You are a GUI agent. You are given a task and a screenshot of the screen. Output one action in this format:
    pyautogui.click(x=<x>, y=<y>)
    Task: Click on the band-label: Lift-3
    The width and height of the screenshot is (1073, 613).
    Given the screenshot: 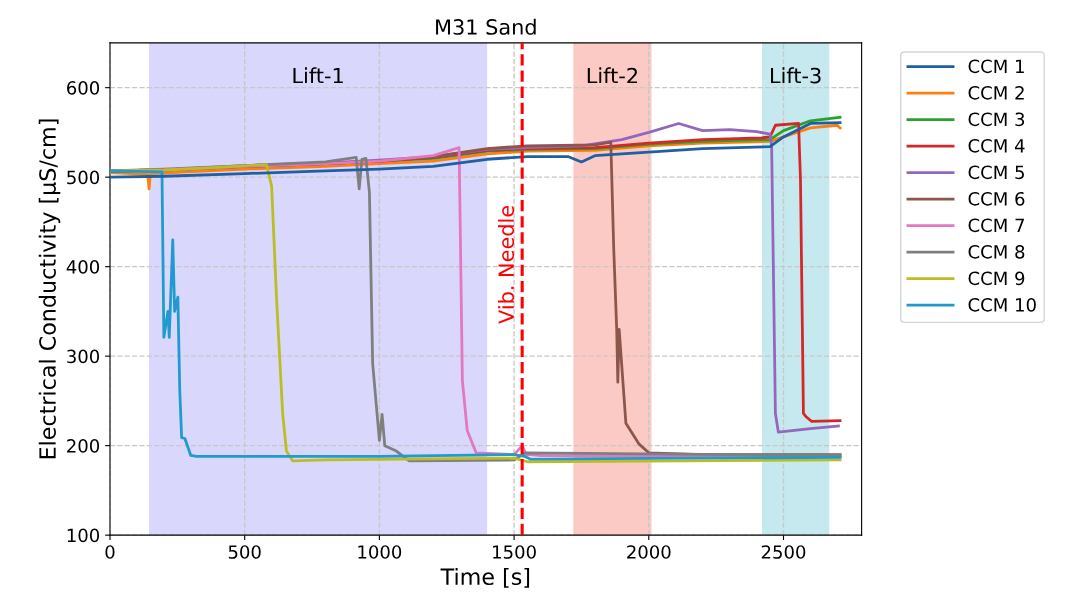 What is the action you would take?
    pyautogui.click(x=796, y=75)
    